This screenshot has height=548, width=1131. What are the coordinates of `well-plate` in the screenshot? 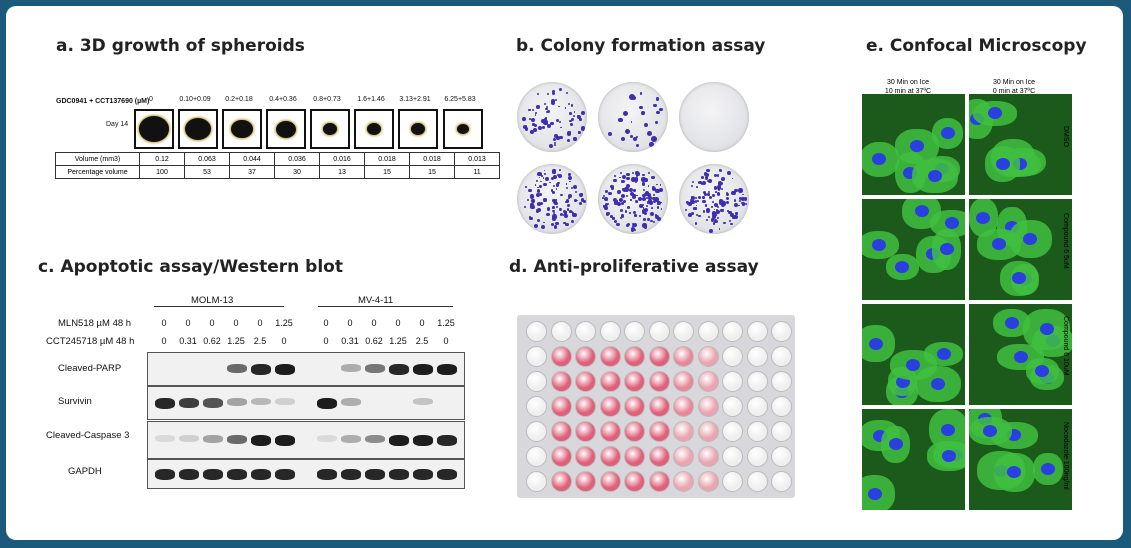 It's located at (656, 406).